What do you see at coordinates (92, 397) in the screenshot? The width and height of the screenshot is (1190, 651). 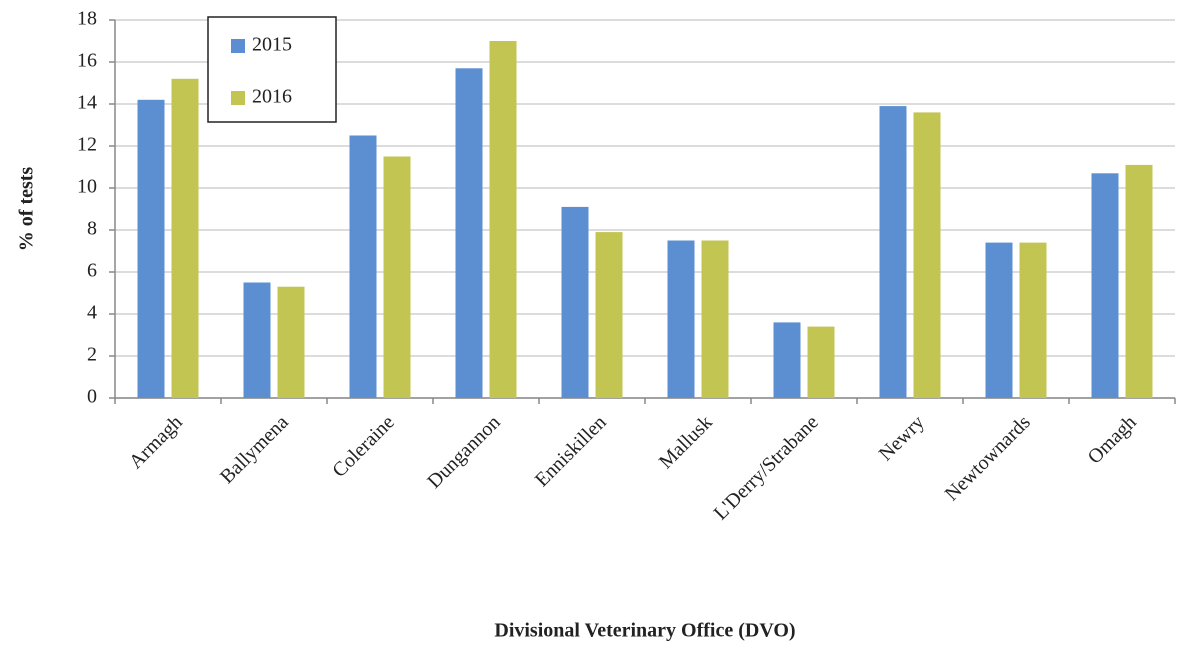 I see `y-tick-label: 0` at bounding box center [92, 397].